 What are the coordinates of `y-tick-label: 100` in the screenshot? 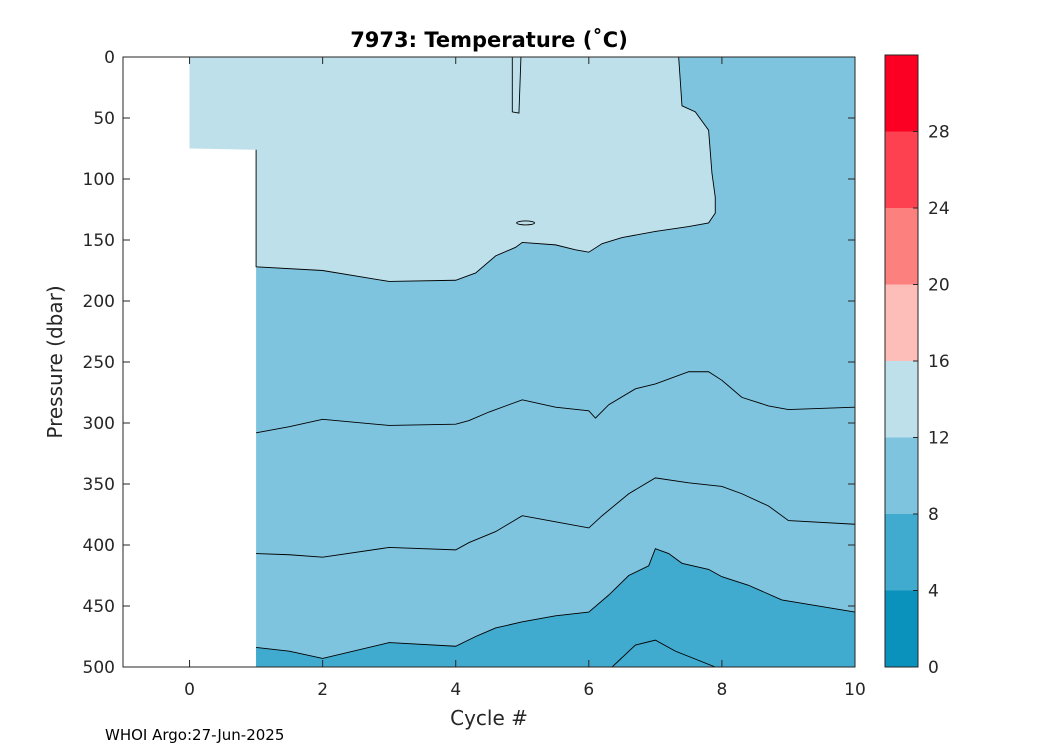 It's located at (99, 180).